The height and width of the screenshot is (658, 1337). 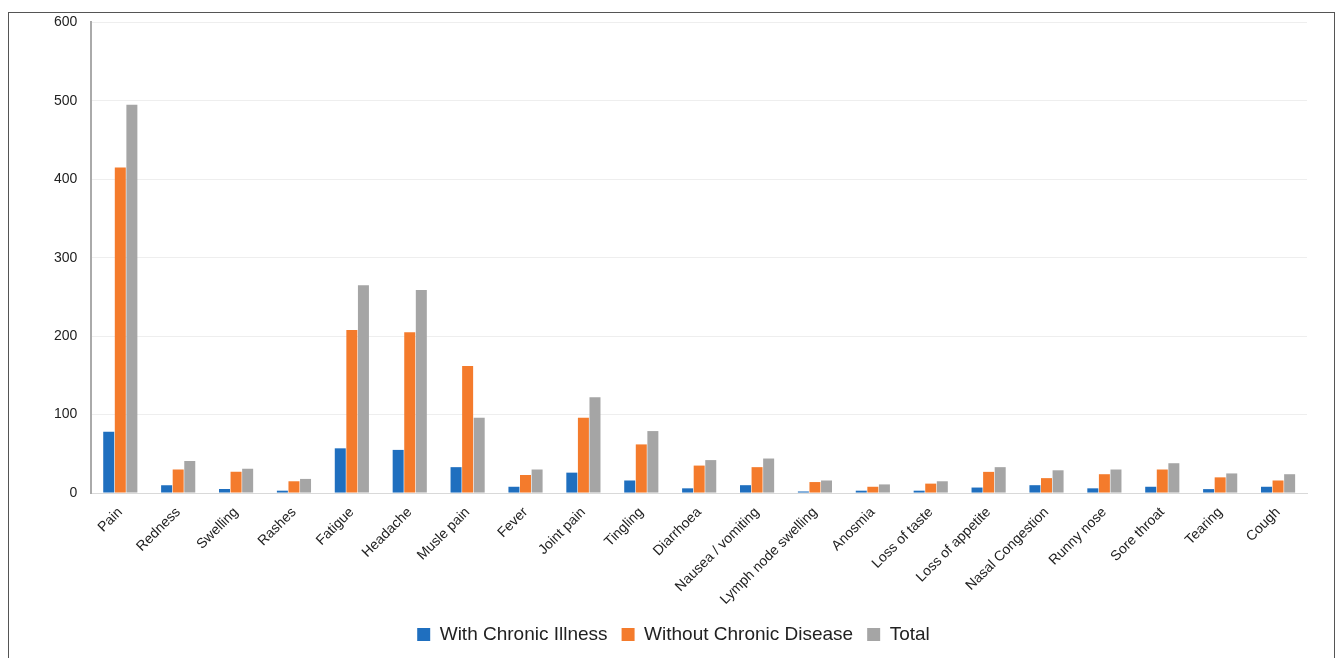 I want to click on x-tick-label: Pain, so click(x=110, y=519).